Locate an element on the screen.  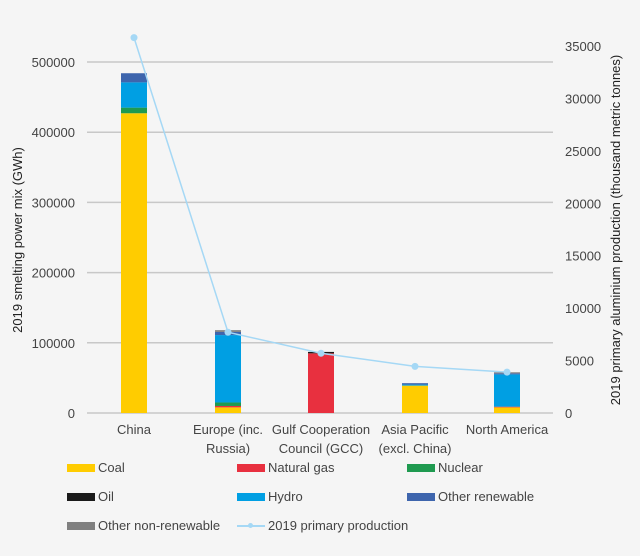
y2-tick-label: 35000 is located at coordinates (583, 46).